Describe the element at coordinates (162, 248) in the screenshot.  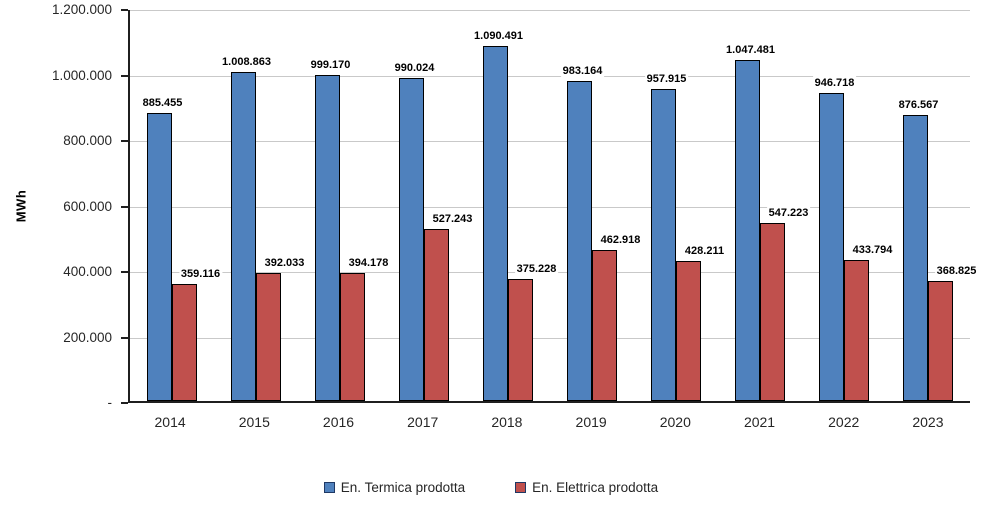
I see `termica-bar-2014: 885.455` at that location.